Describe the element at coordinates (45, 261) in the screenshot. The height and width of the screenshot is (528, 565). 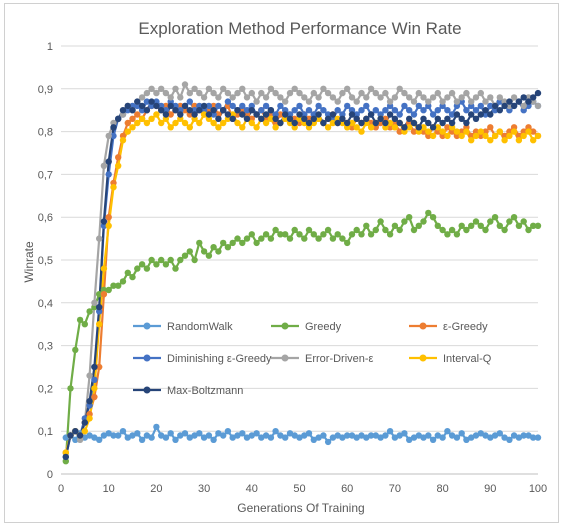
I see `y-tick-labels: 0 0,1 0,2 0,3 0,4 0,5 0,6 0,7 0,8 0,9 1` at that location.